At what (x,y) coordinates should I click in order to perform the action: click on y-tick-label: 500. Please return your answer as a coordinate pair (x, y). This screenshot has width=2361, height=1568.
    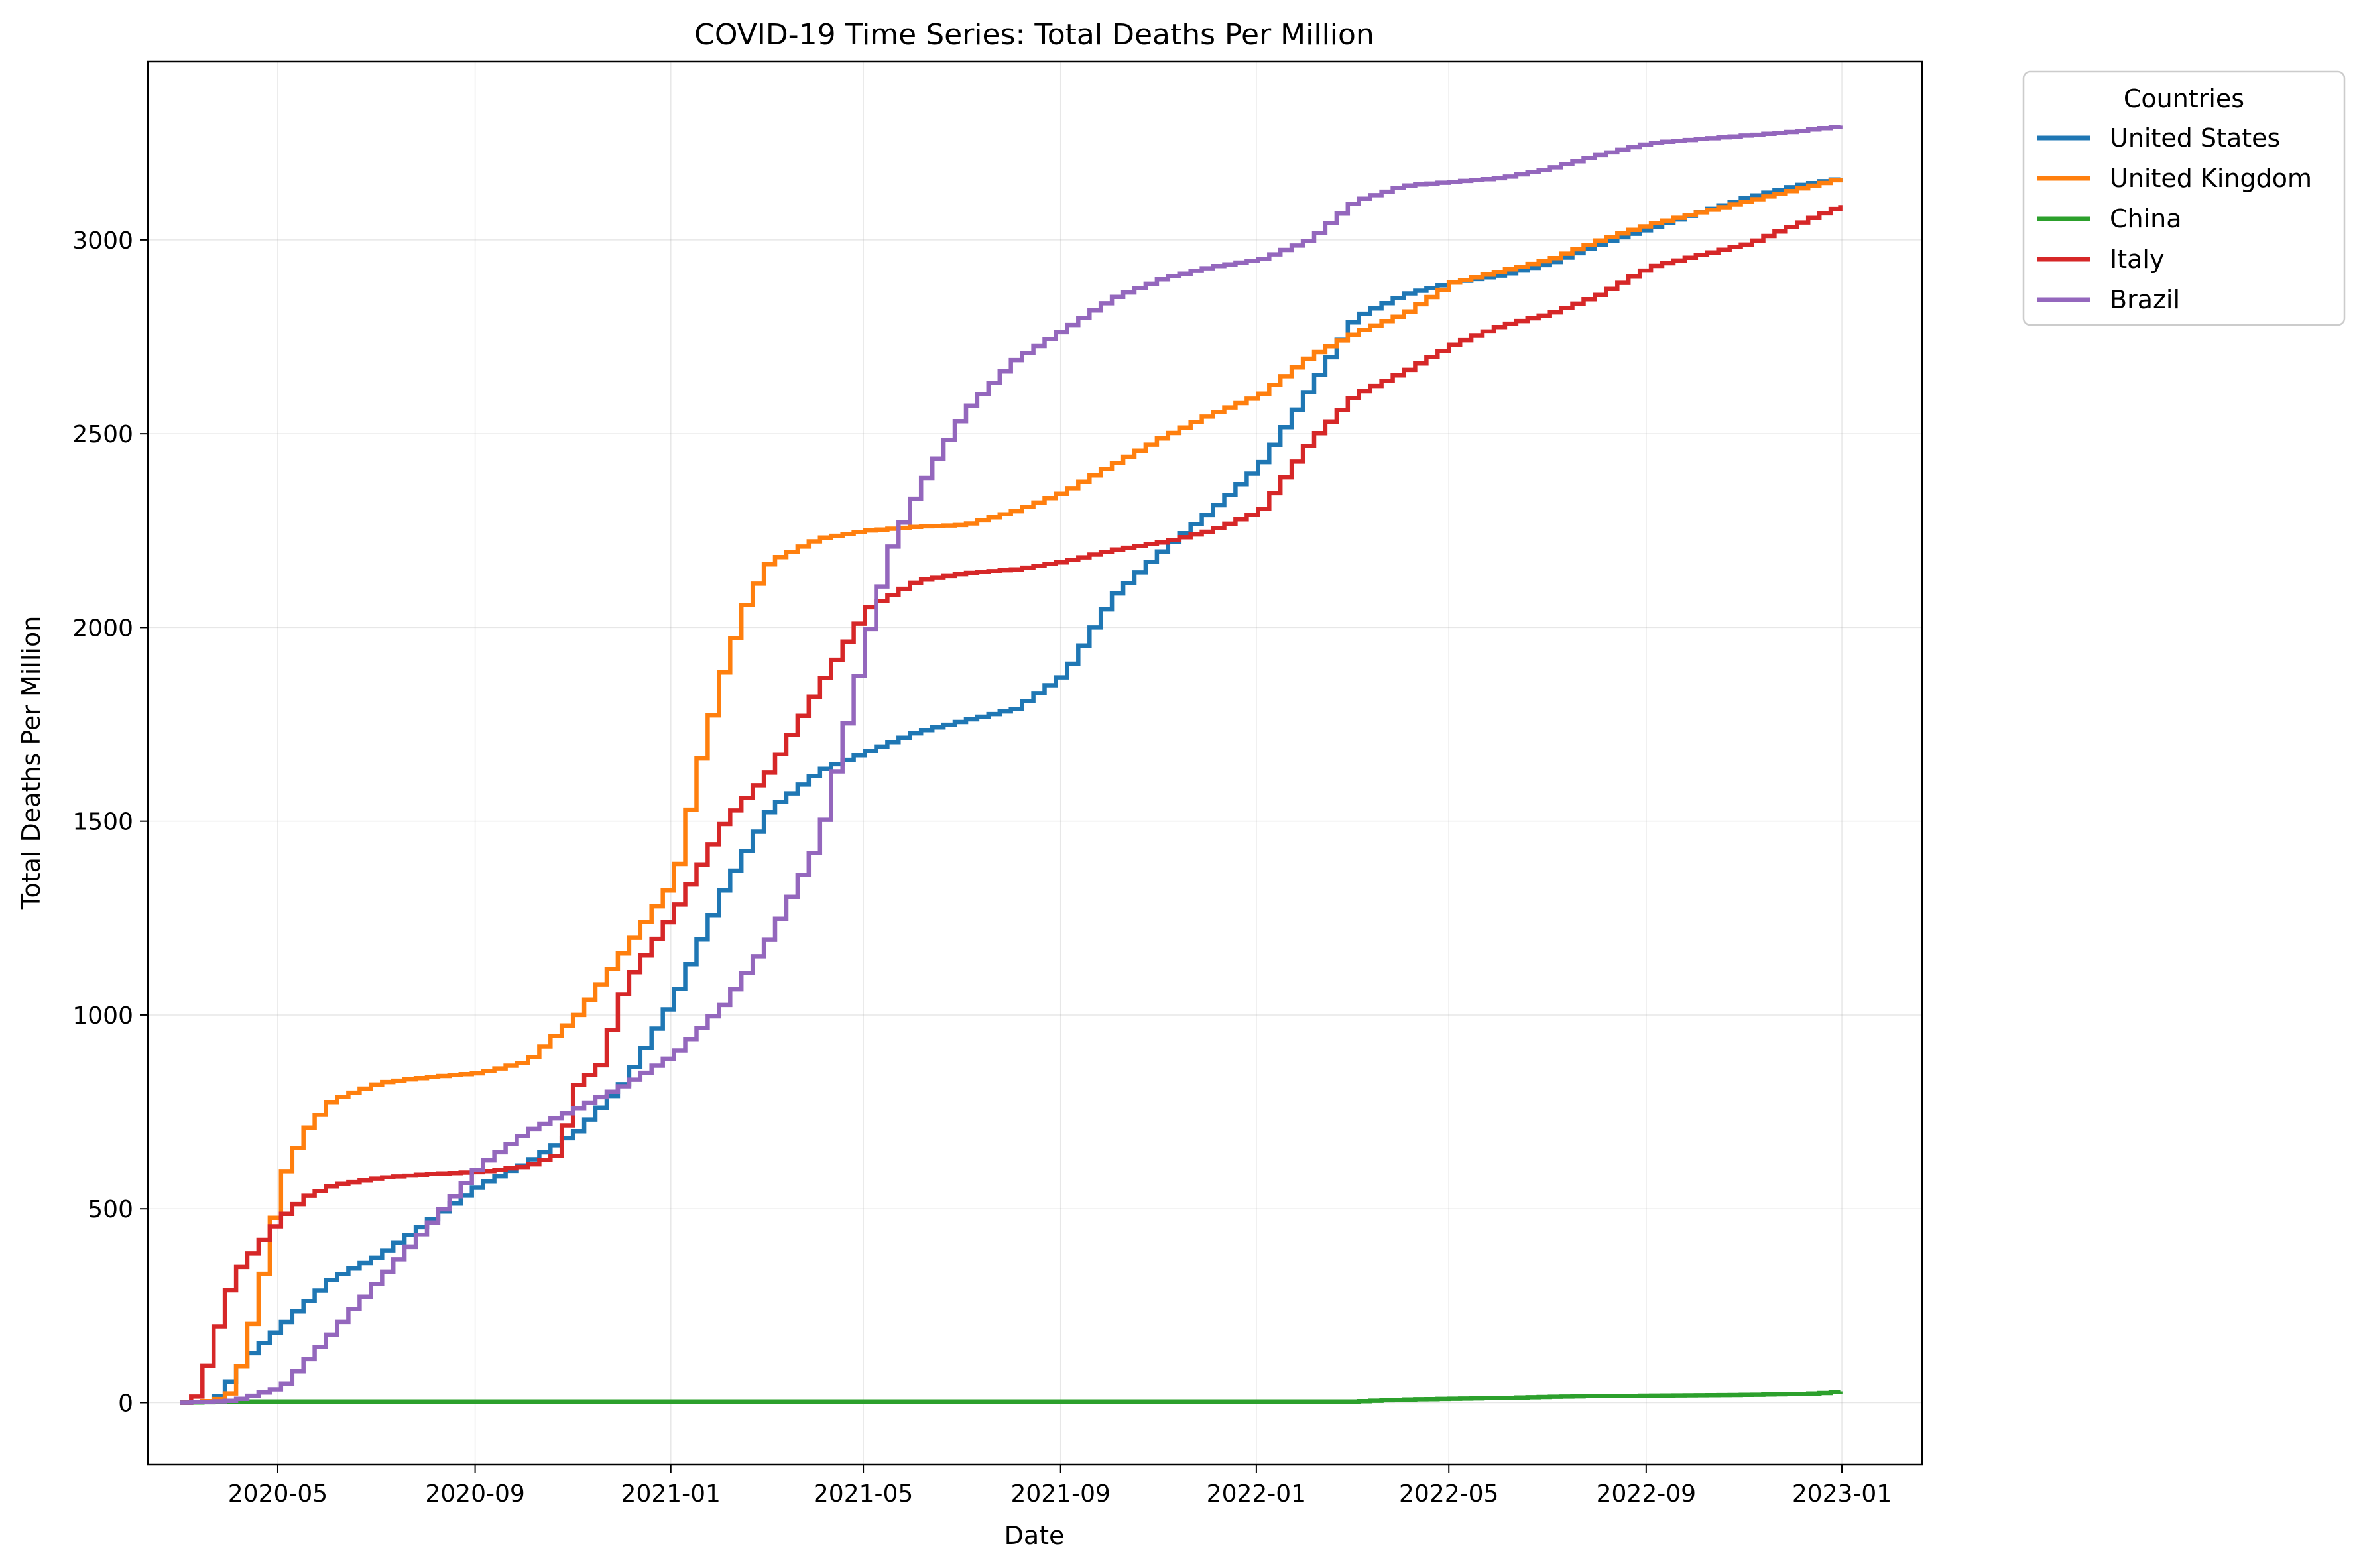
    Looking at the image, I should click on (110, 1209).